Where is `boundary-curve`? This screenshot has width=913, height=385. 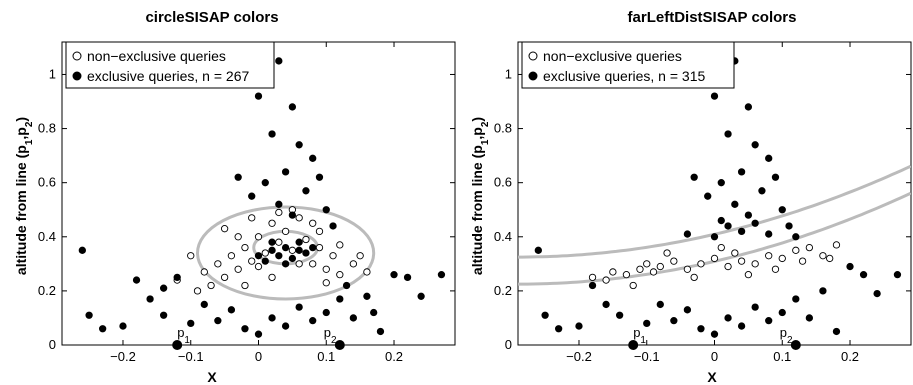
boundary-curve is located at coordinates (714, 211).